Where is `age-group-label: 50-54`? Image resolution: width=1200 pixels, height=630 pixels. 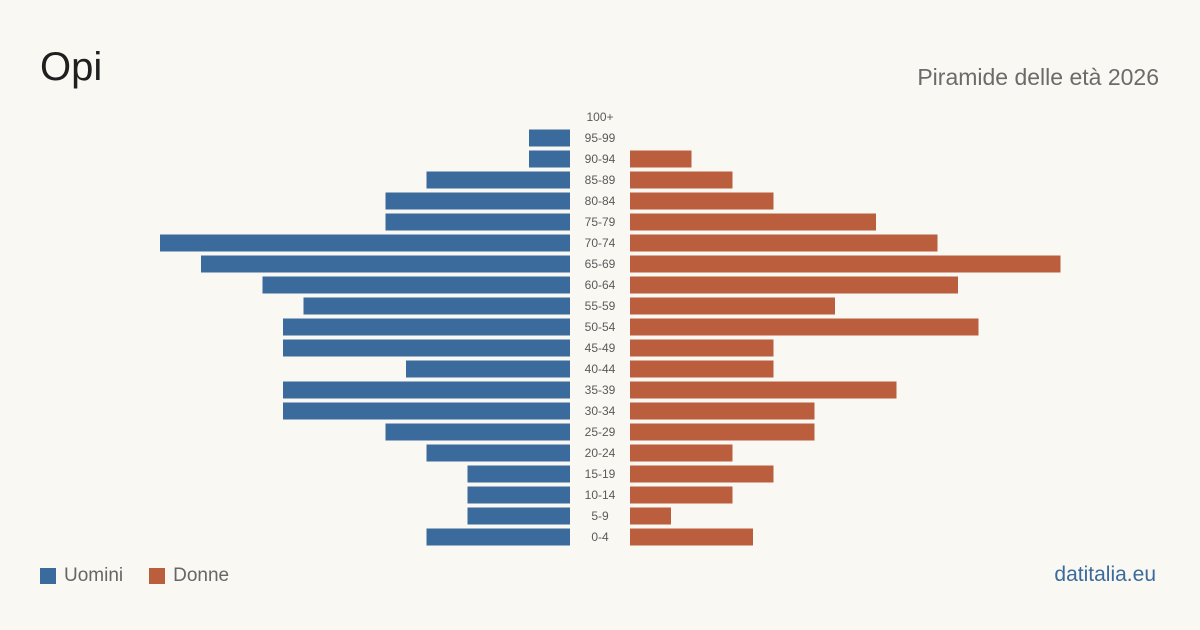
age-group-label: 50-54 is located at coordinates (600, 327).